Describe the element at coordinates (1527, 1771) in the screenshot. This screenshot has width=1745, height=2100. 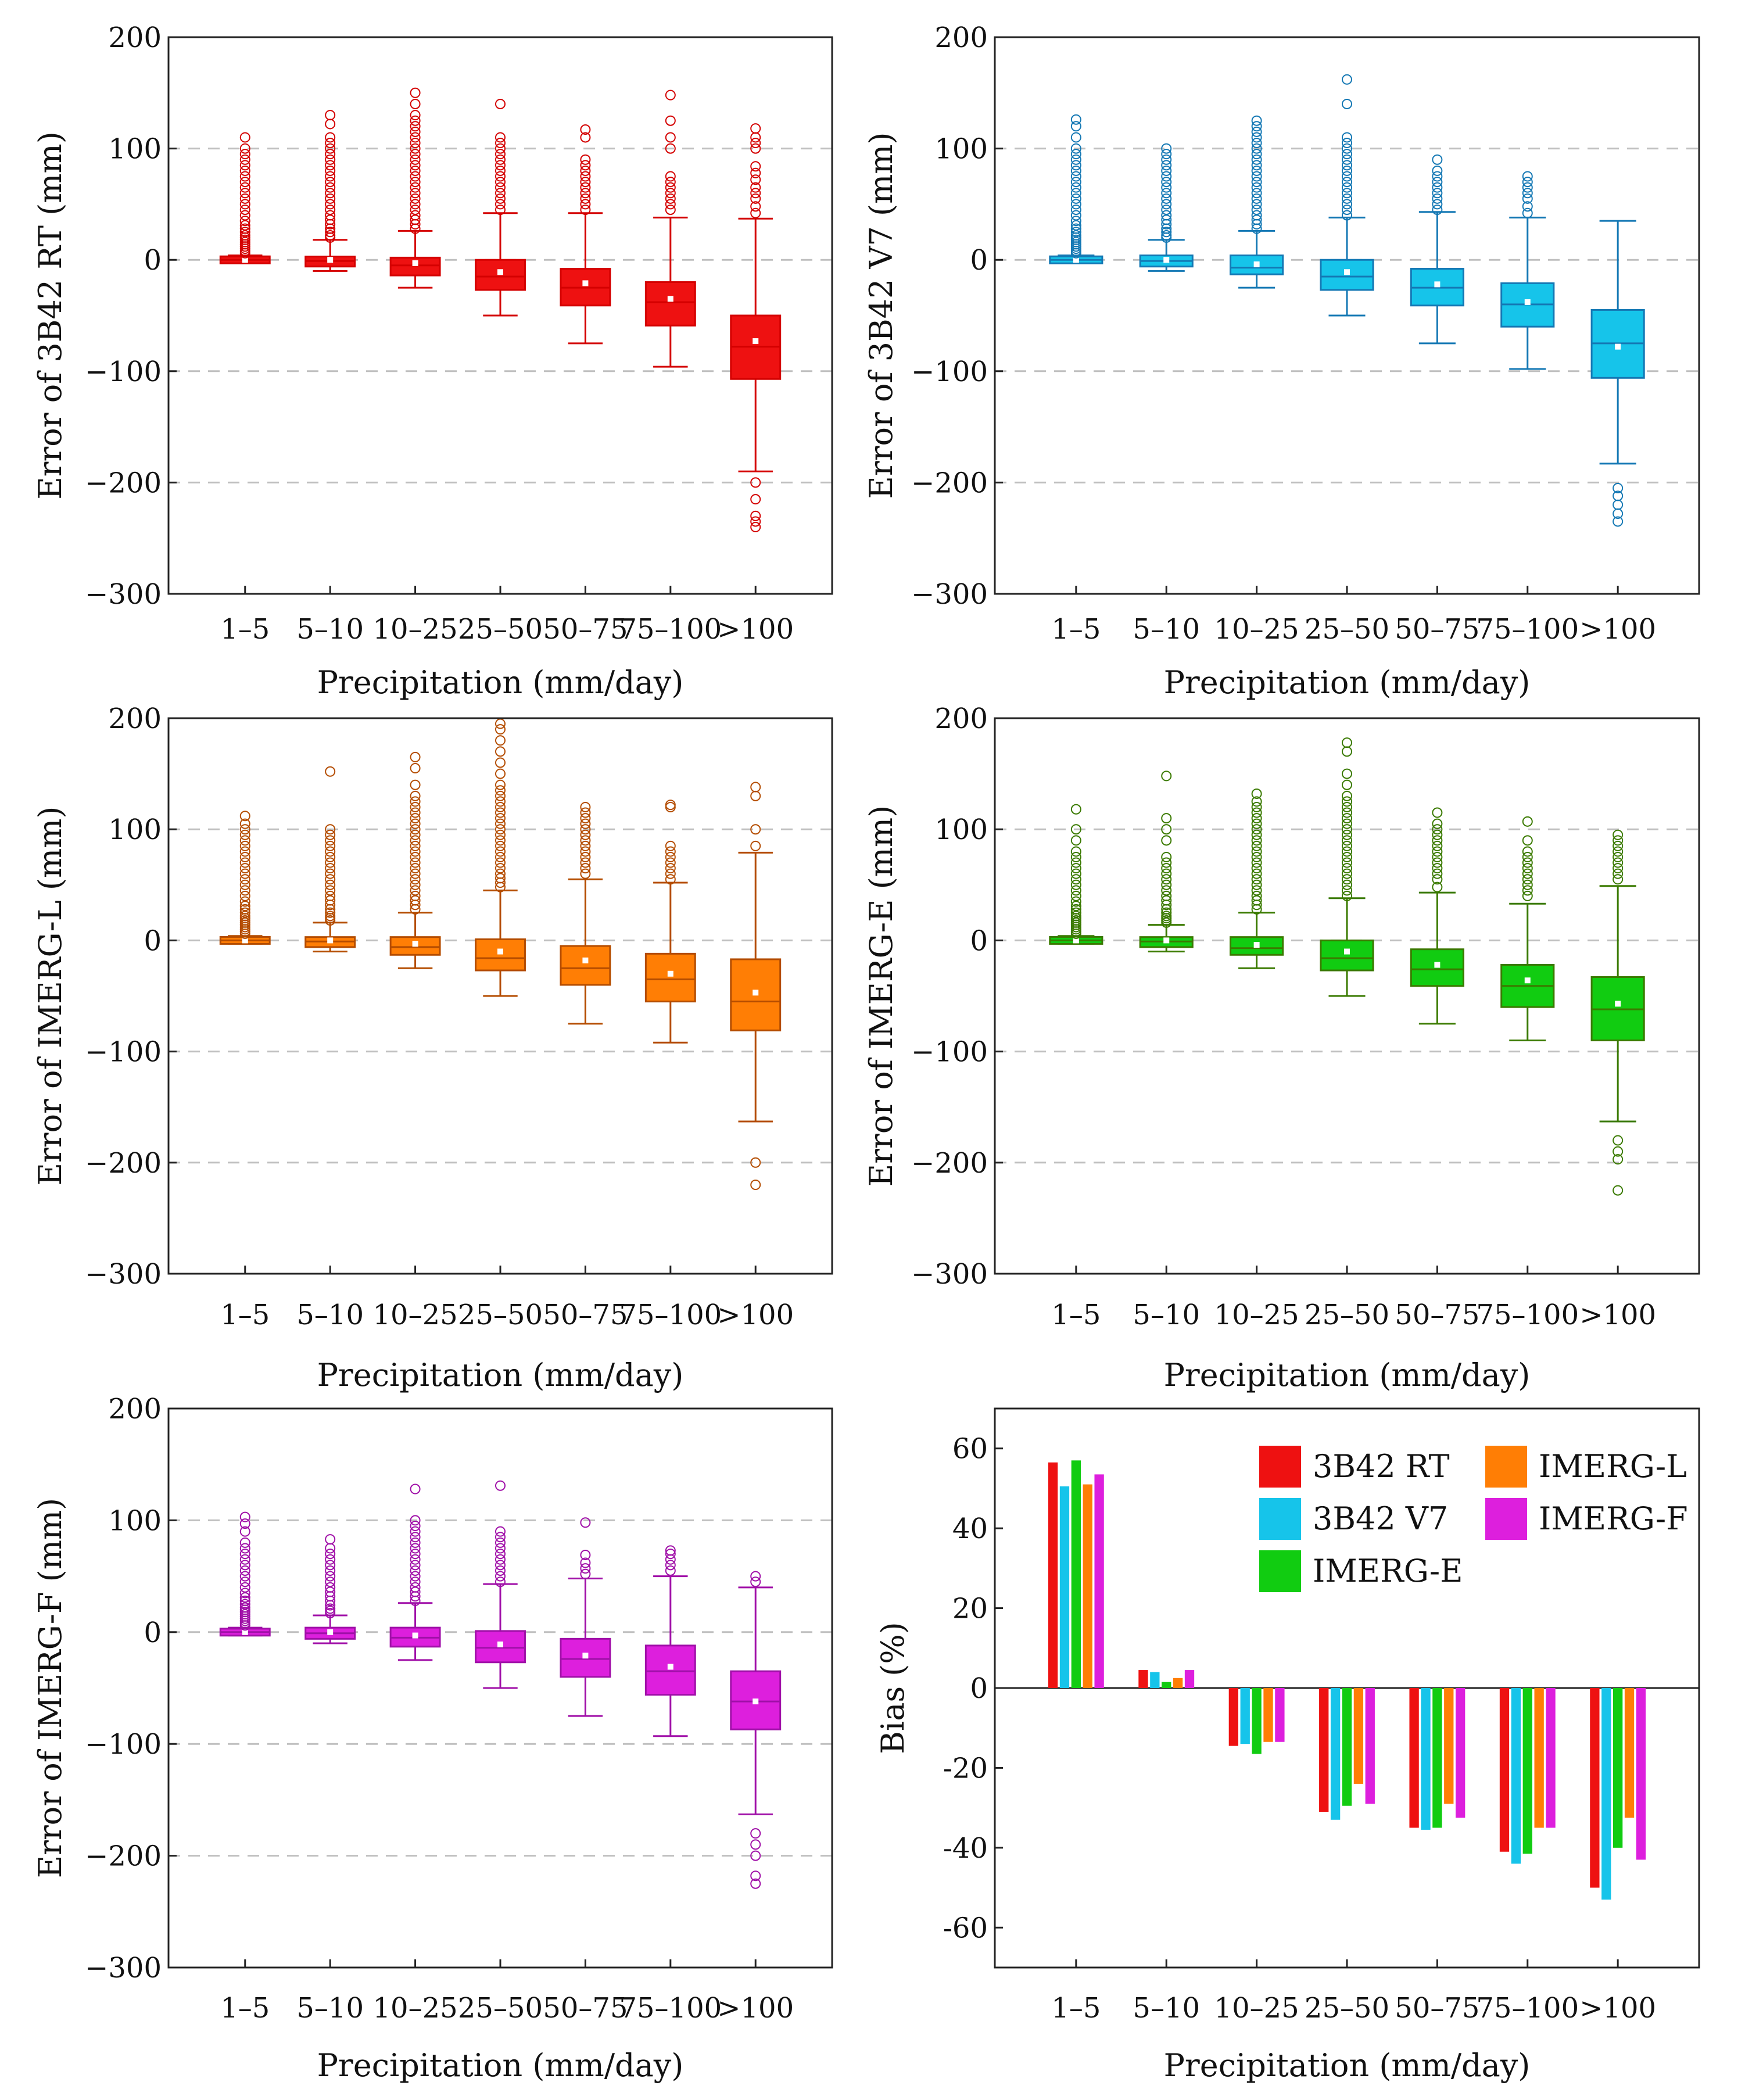
I see `bar-imerg-e` at that location.